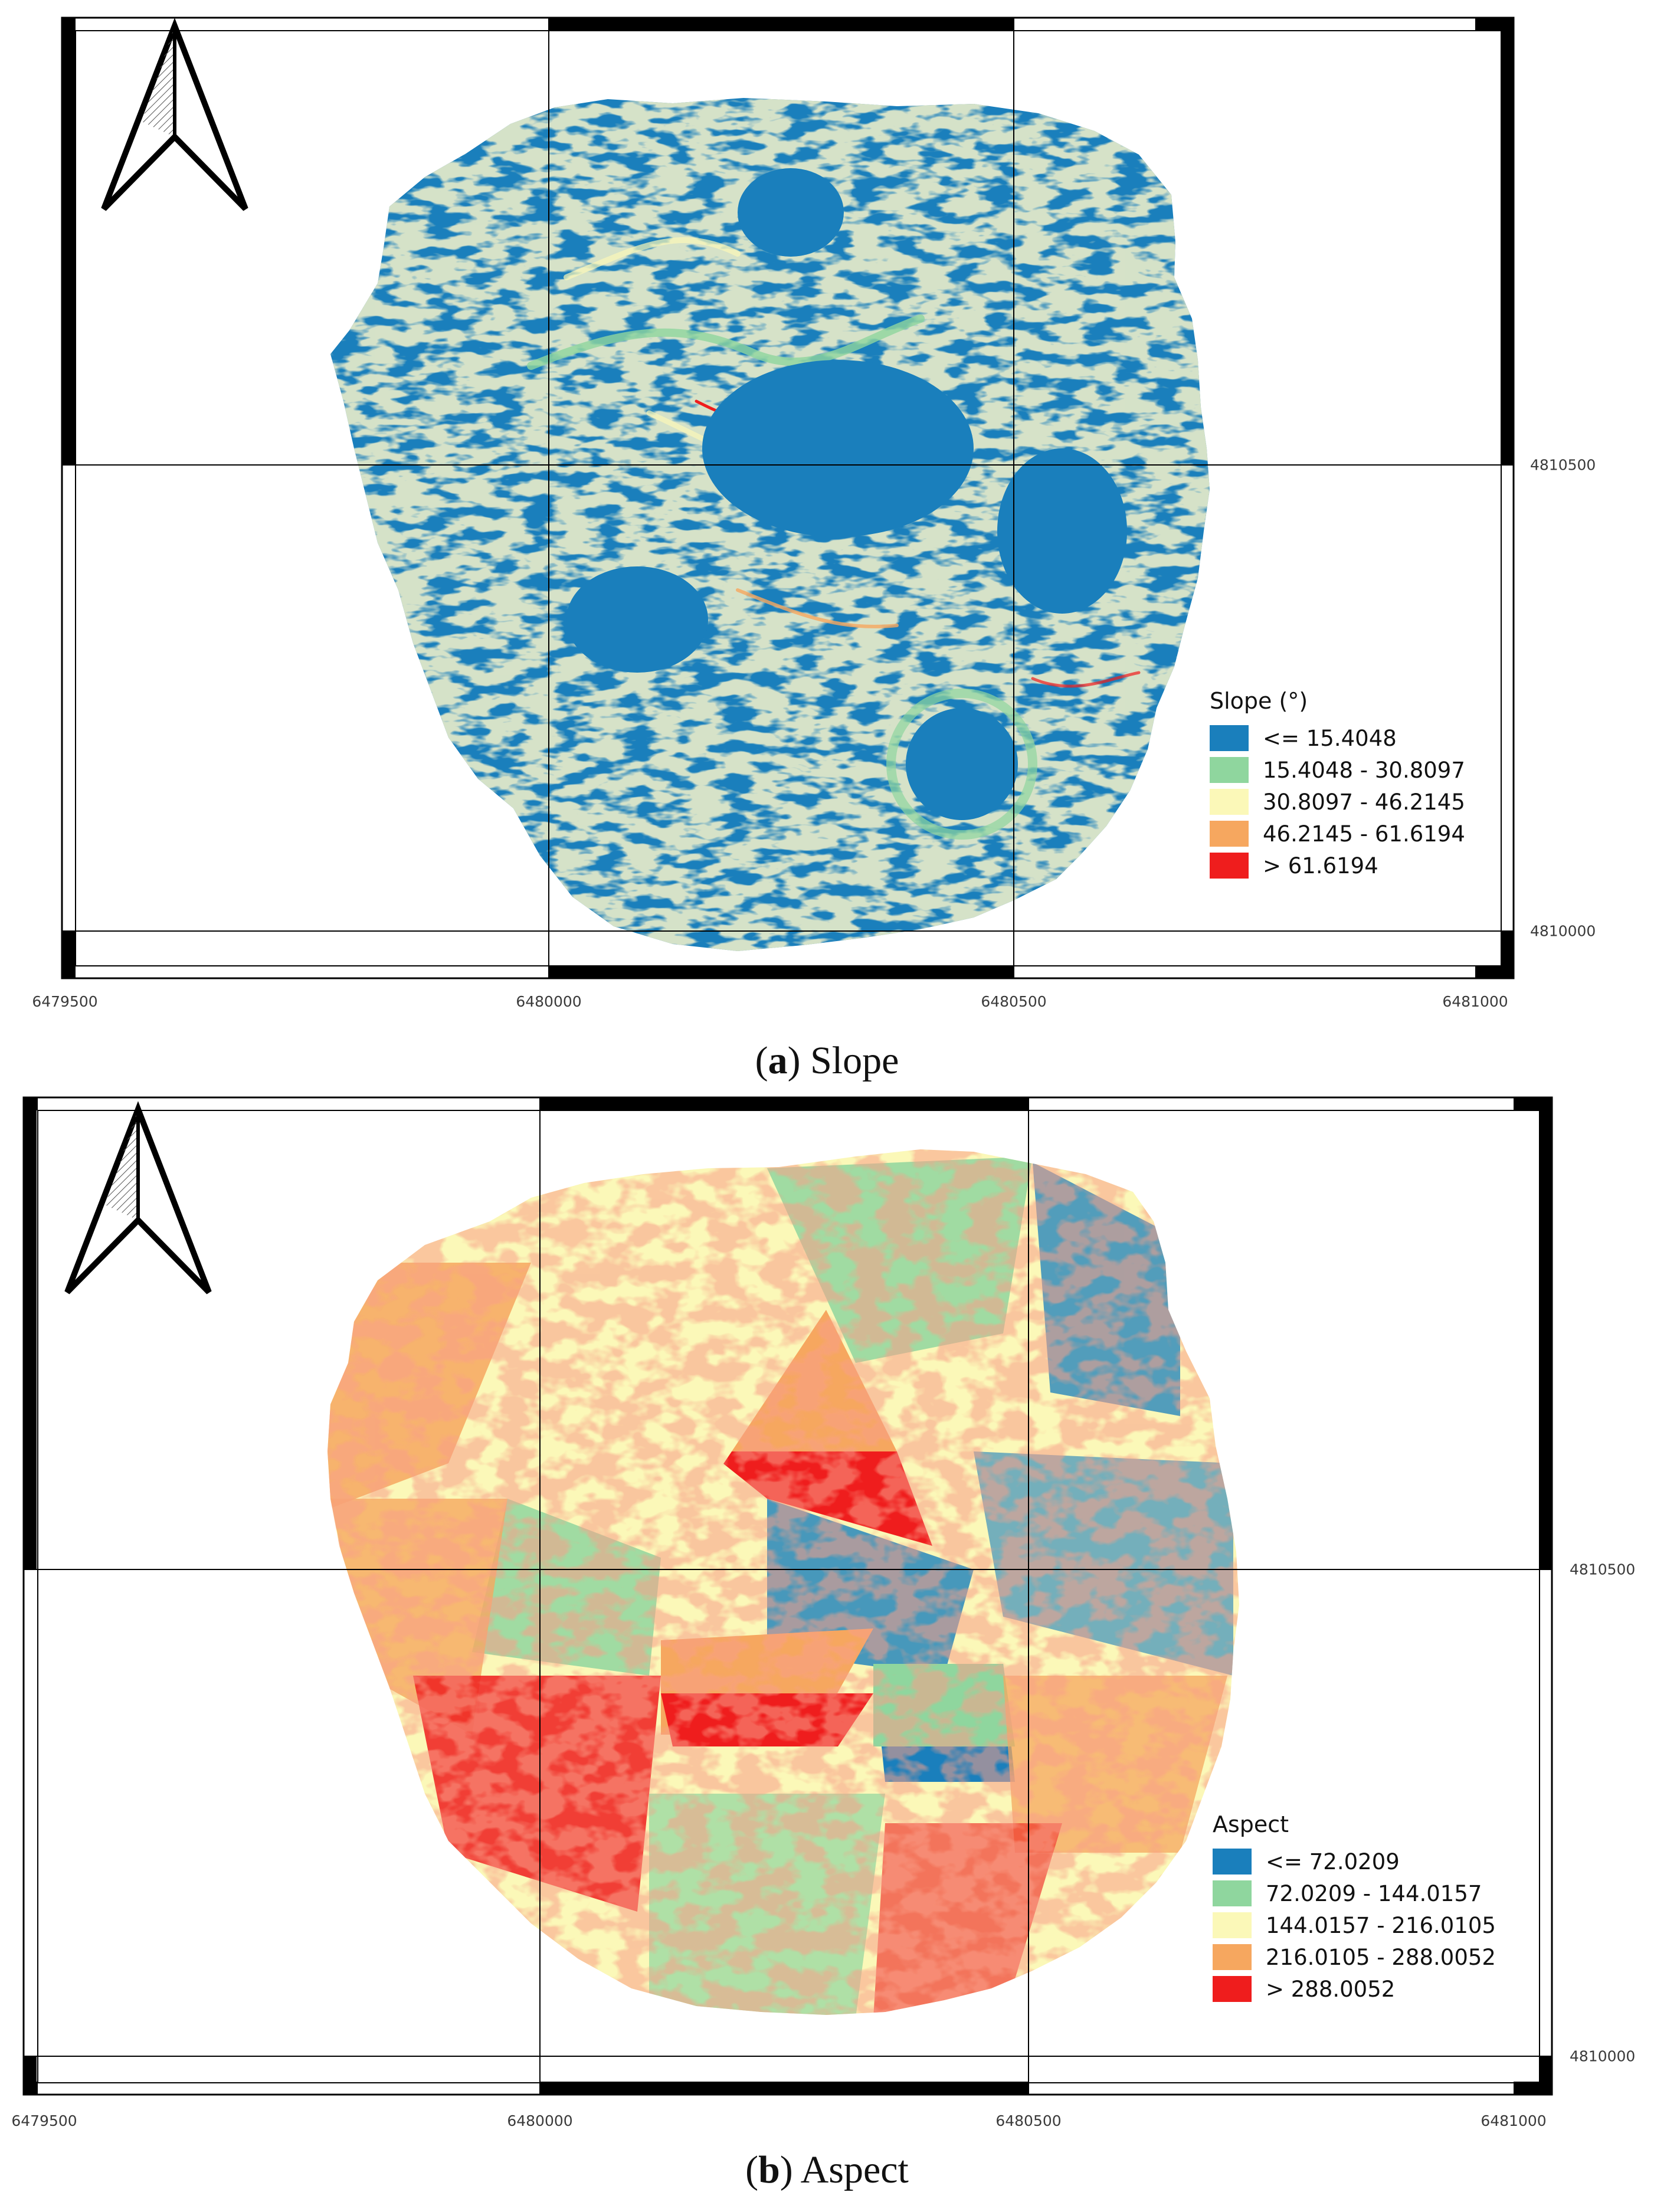  Describe the element at coordinates (1364, 802) in the screenshot. I see `legend-label: 30.8097 - 46.2145` at that location.